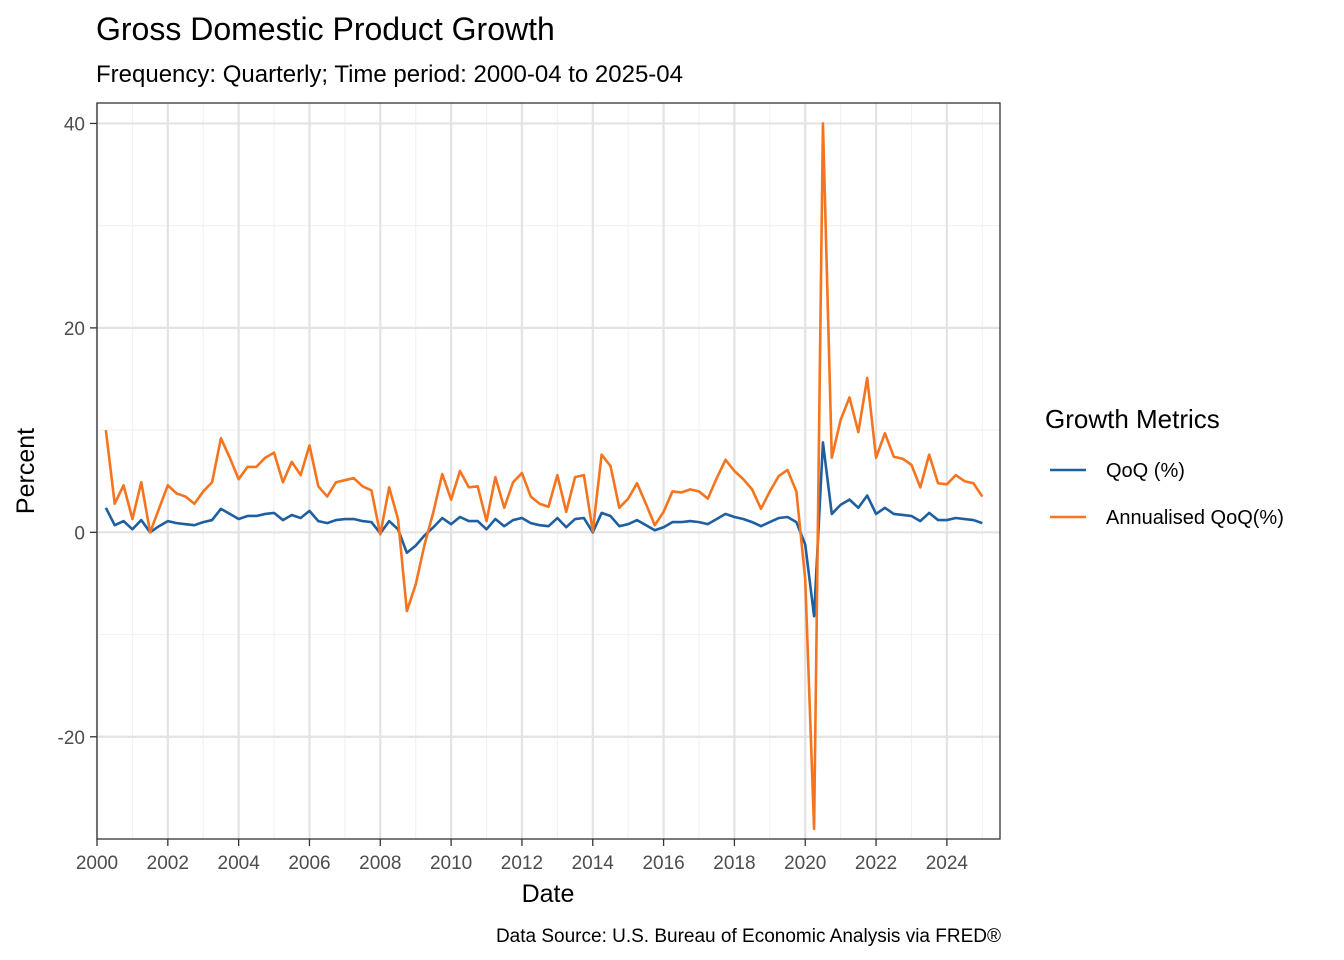 This screenshot has width=1344, height=960. Describe the element at coordinates (74, 329) in the screenshot. I see `y-tick-label: 20` at that location.